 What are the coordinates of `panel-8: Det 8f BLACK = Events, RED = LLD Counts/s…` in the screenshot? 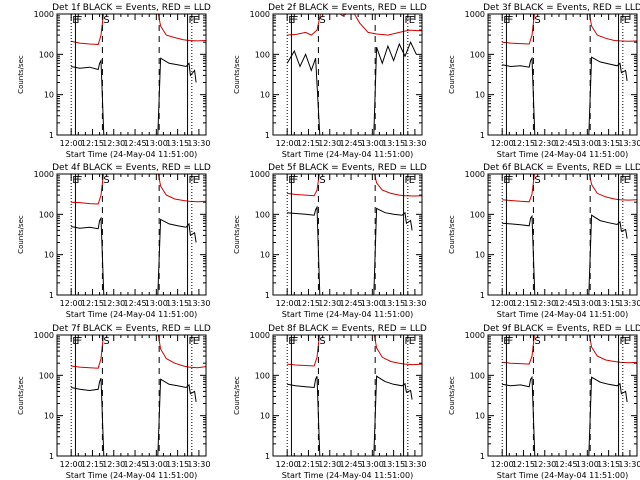 It's located at (330, 402).